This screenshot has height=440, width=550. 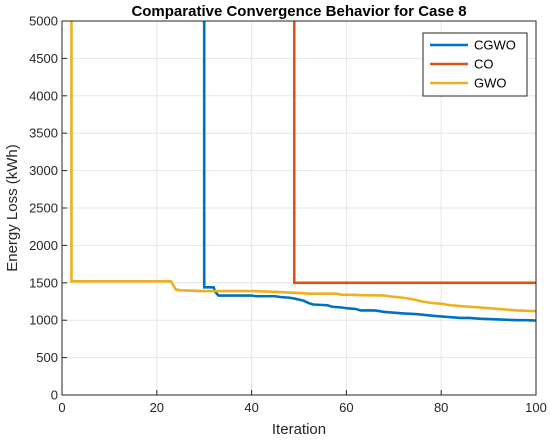 What do you see at coordinates (43, 170) in the screenshot?
I see `y-tick-label: 3000` at bounding box center [43, 170].